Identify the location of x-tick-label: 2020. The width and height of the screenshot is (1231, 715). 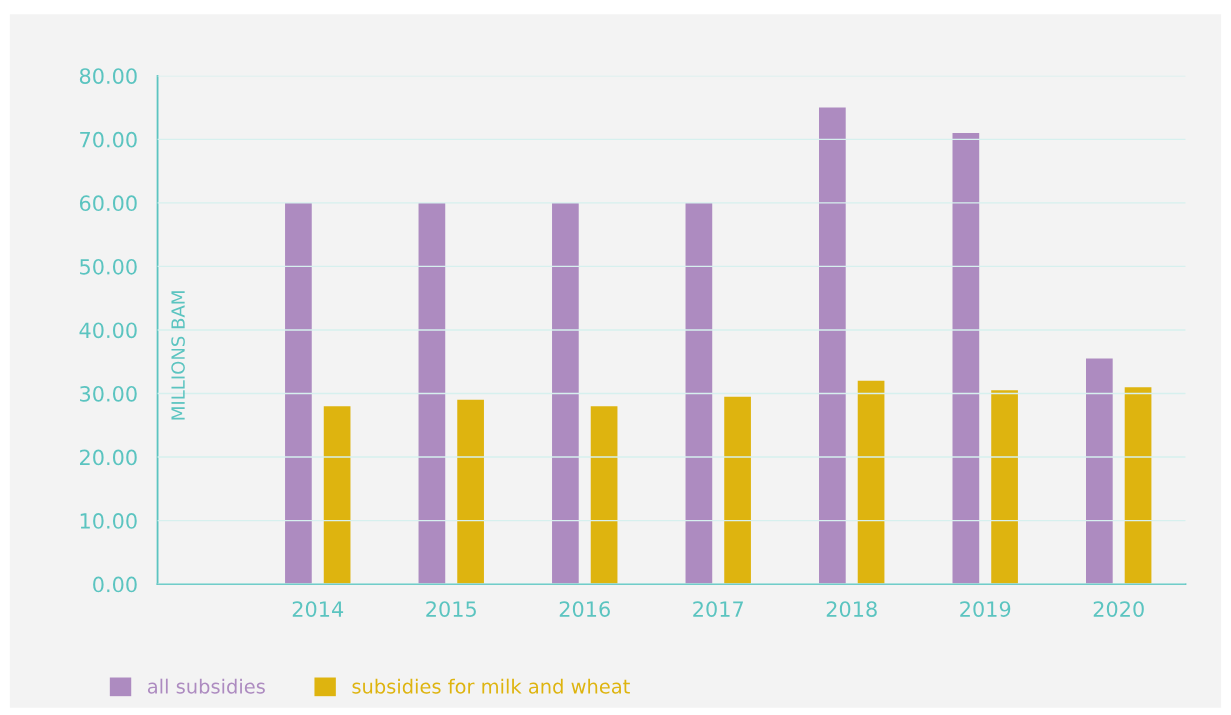
(1118, 609).